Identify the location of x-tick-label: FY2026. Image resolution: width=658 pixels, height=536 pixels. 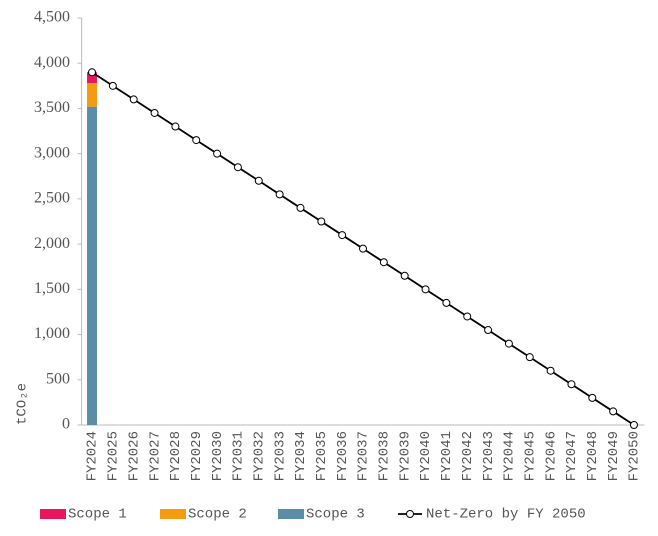
(134, 456).